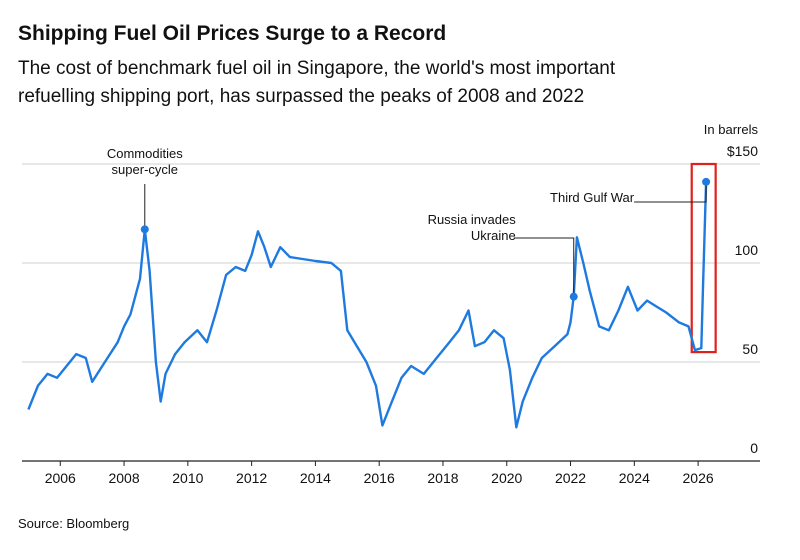  I want to click on x-tick-label: 2016, so click(379, 478).